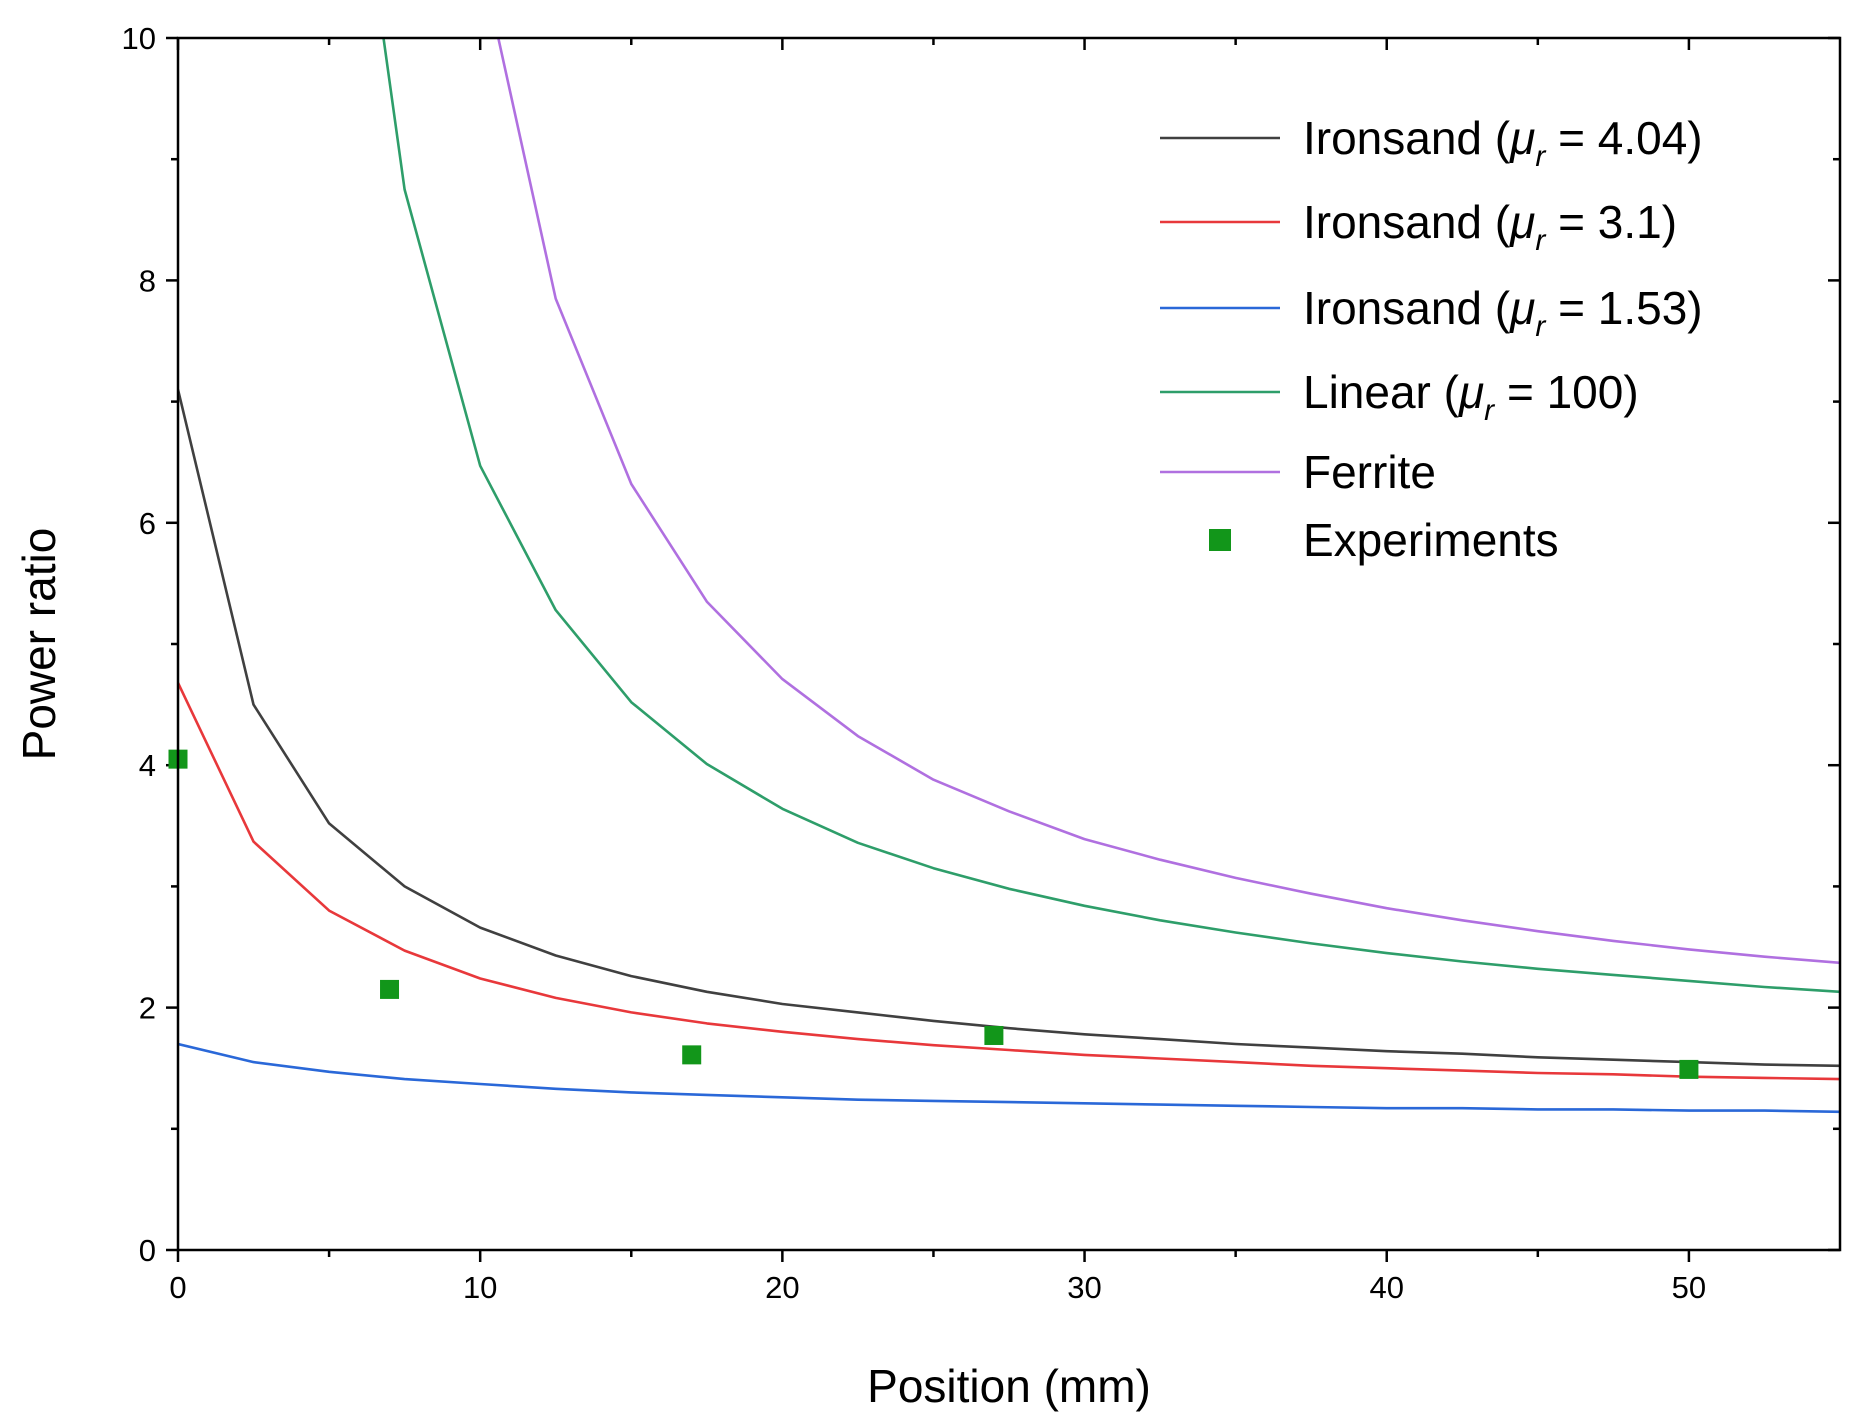 The height and width of the screenshot is (1414, 1855). I want to click on legend-label-suffix: = 4.04), so click(1623, 138).